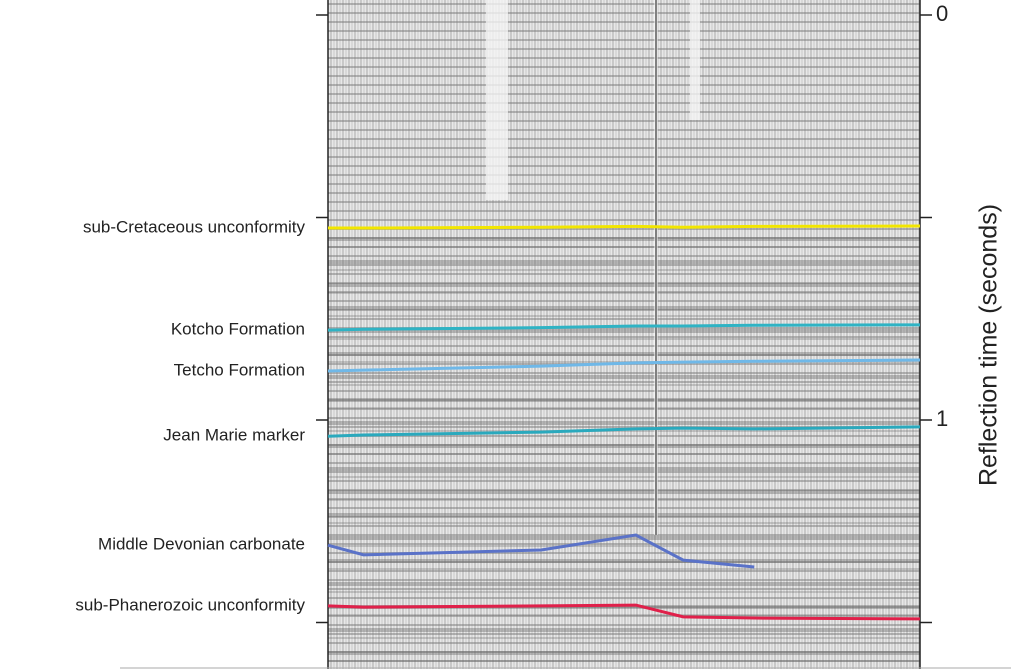 This screenshot has width=1011, height=669. What do you see at coordinates (238, 329) in the screenshot?
I see `horizon-label: Kotcho Formation` at bounding box center [238, 329].